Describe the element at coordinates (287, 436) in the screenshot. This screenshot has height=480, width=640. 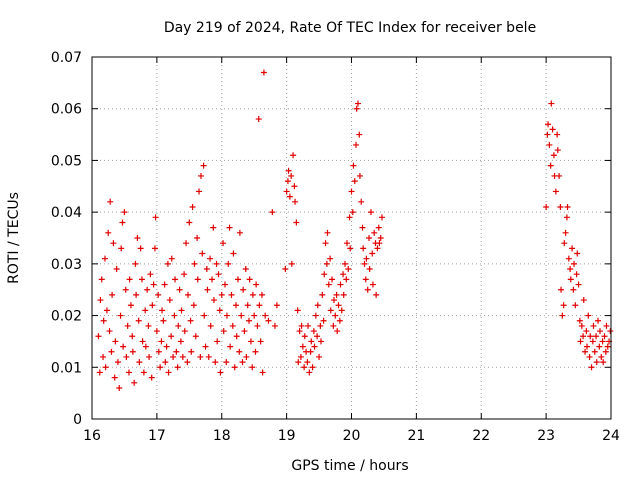
I see `x-tick-label: 19` at that location.